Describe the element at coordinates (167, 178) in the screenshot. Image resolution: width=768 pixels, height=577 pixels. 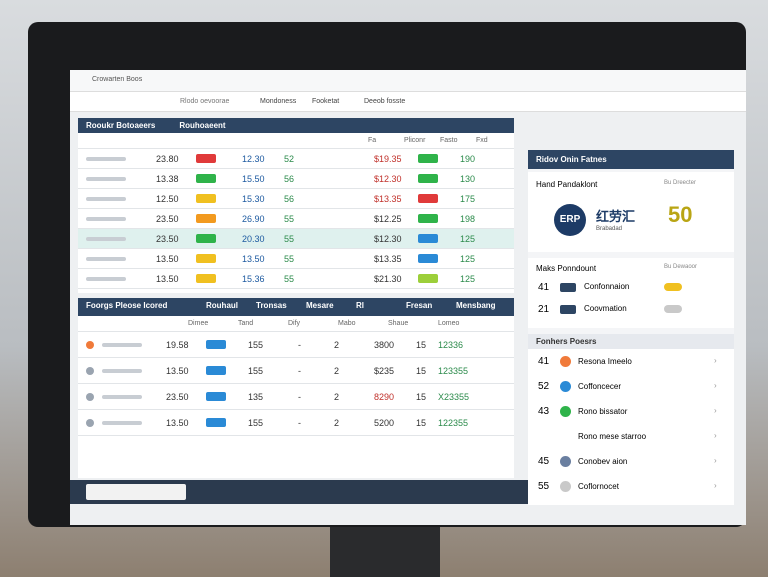
I see `cell: 13.38` at that location.